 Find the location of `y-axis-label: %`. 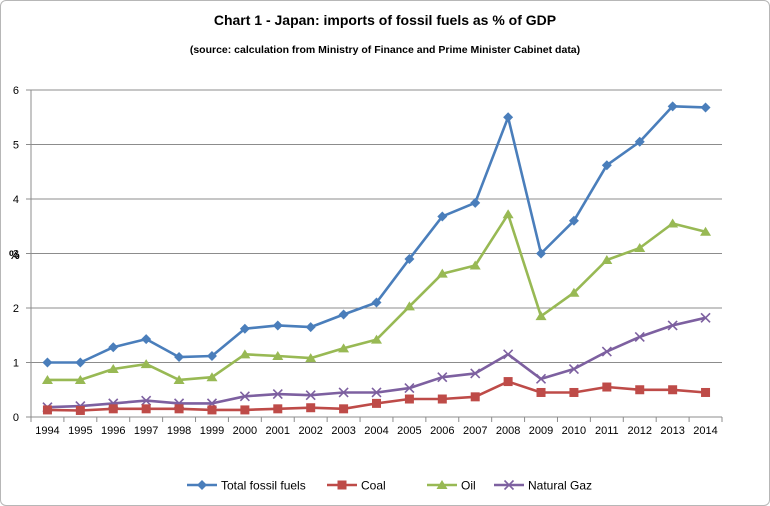

y-axis-label: % is located at coordinates (14, 255).